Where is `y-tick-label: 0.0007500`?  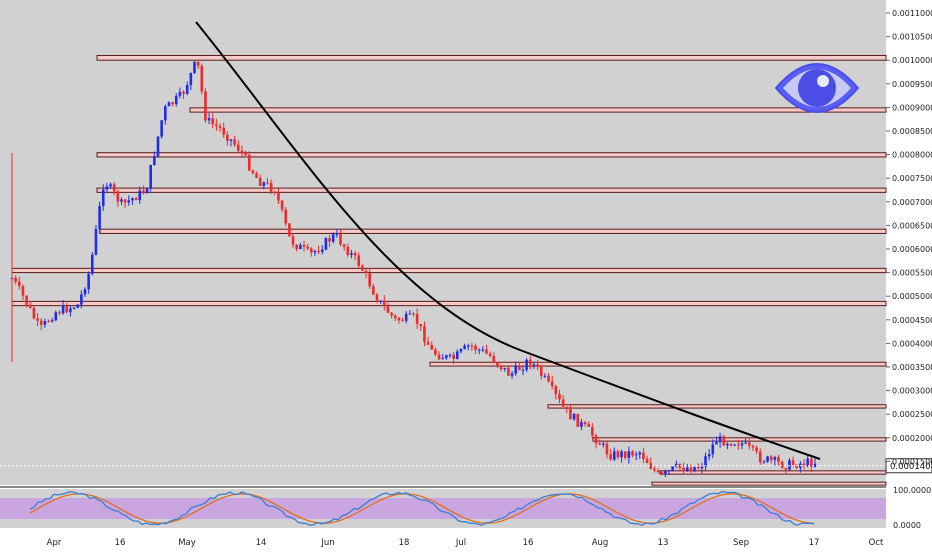
y-tick-label: 0.0007500 is located at coordinates (912, 178).